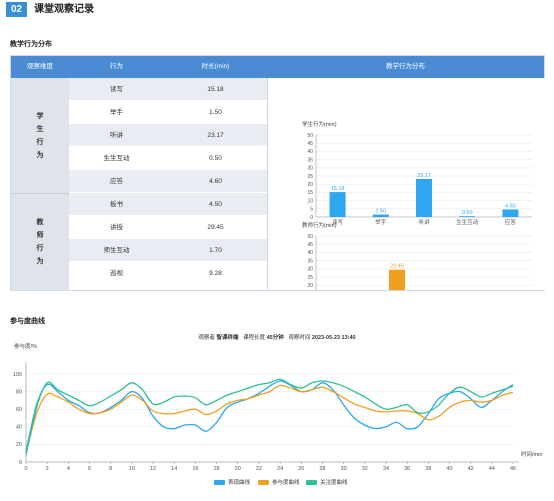 This screenshot has width=554, height=501. I want to click on header-distribution: 教学行为分布, so click(405, 66).